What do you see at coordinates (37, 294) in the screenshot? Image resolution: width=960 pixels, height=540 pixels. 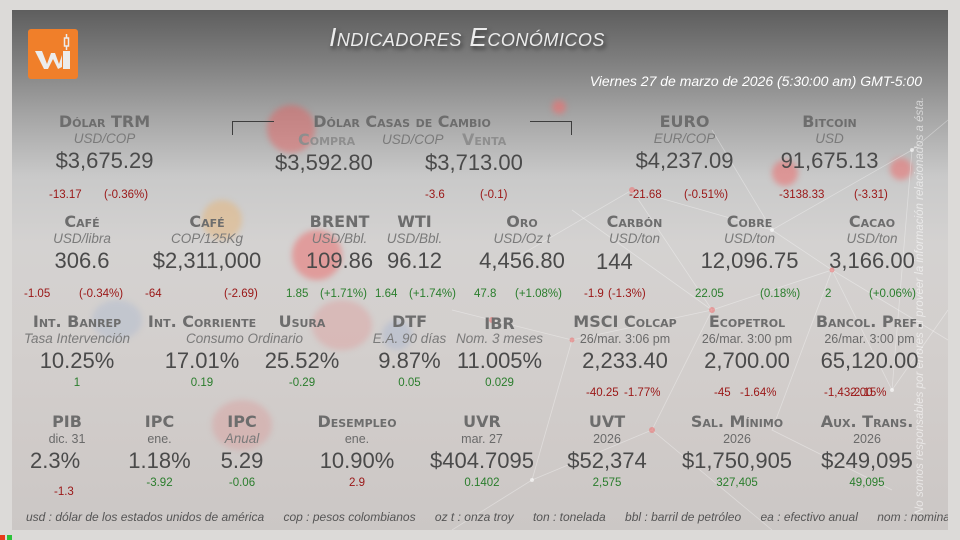 I see `change-value: -1.05` at bounding box center [37, 294].